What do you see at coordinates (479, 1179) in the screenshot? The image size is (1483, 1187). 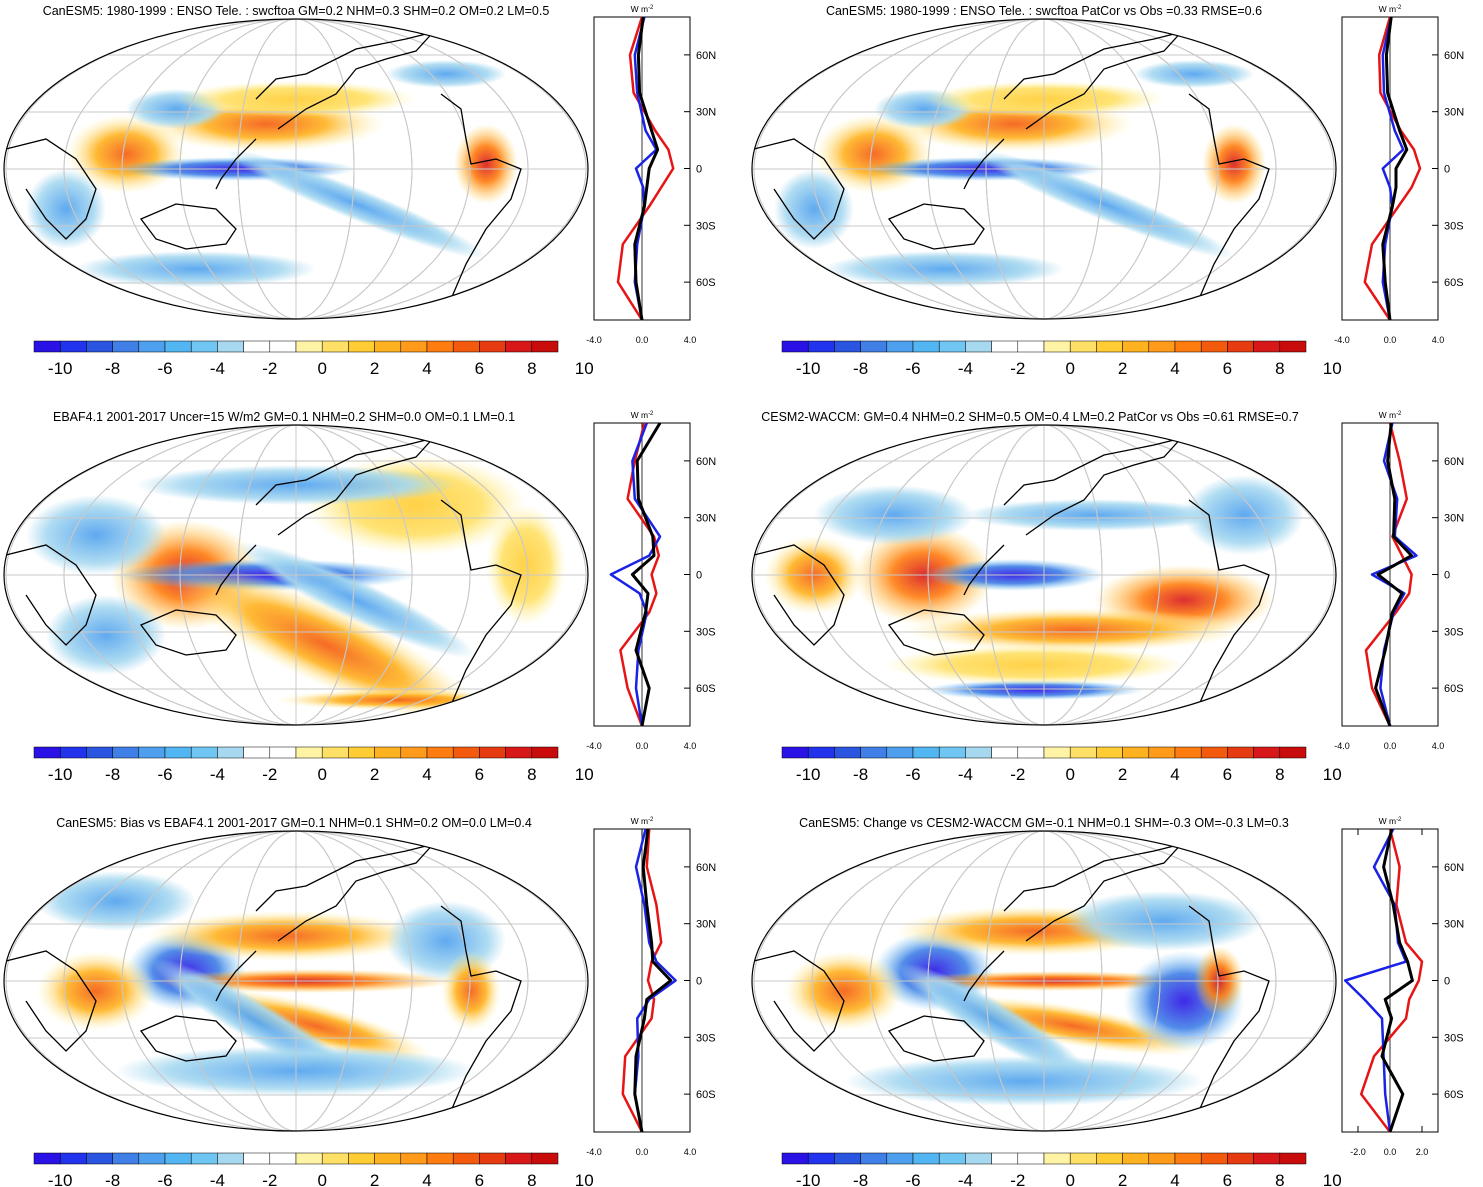 I see `colorbar-tick-label: 6` at bounding box center [479, 1179].